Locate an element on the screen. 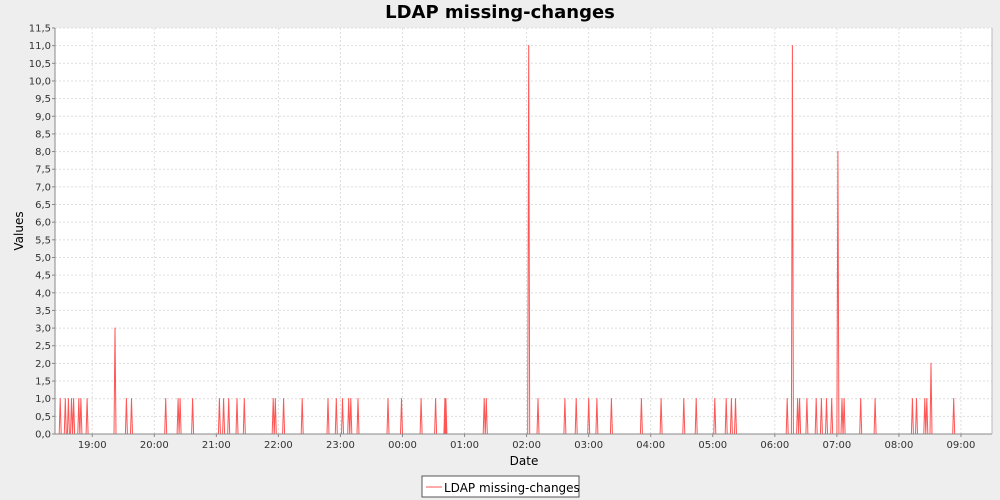 This screenshot has height=500, width=1000. y-axis-label: Values is located at coordinates (19, 230).